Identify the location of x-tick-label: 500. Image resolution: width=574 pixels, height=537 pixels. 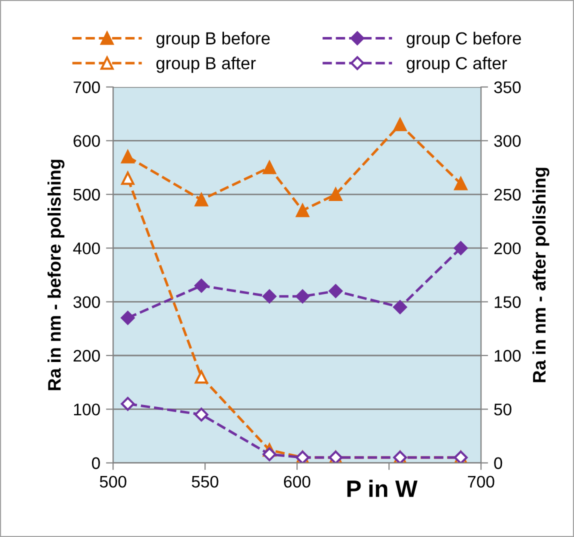
(113, 482).